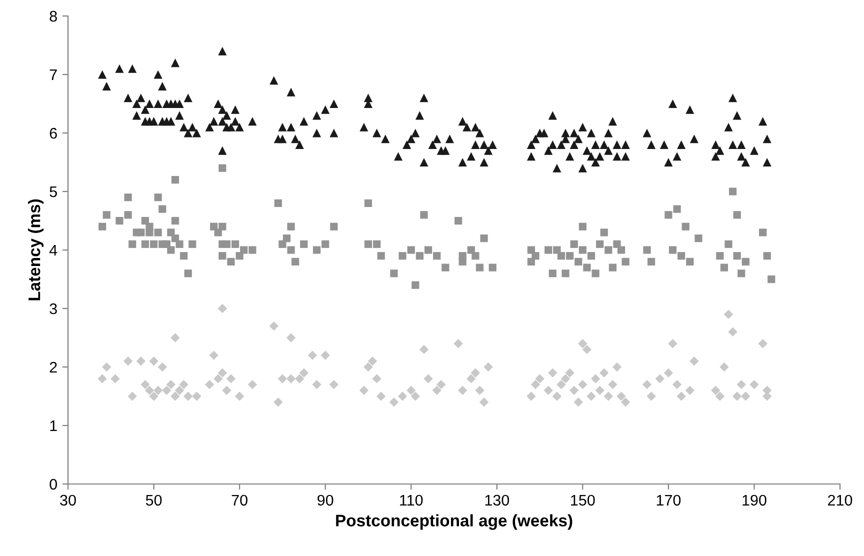  What do you see at coordinates (53, 16) in the screenshot?
I see `y-tick-label: 8` at bounding box center [53, 16].